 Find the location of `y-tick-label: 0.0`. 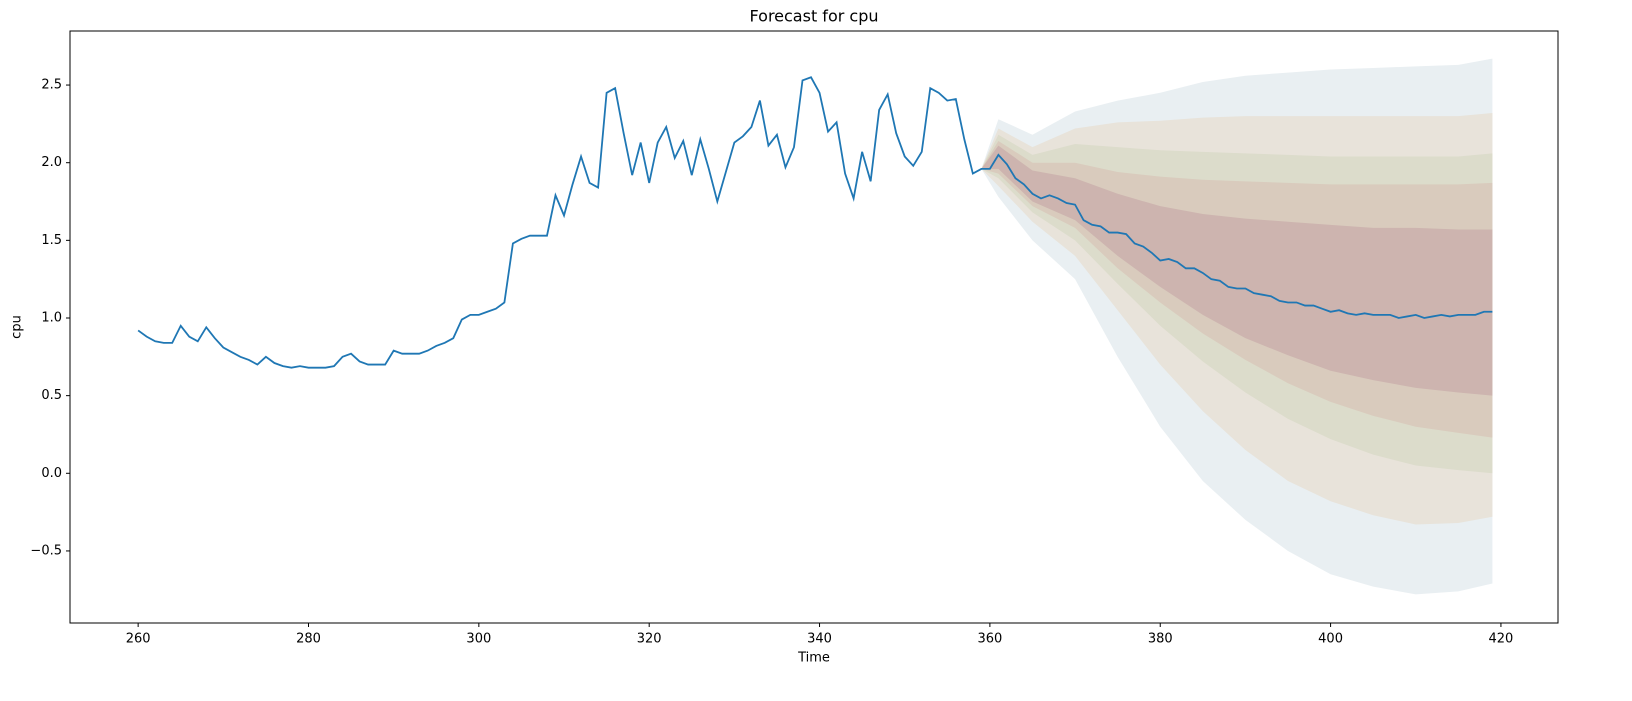

y-tick-label: 0.0 is located at coordinates (51, 473).